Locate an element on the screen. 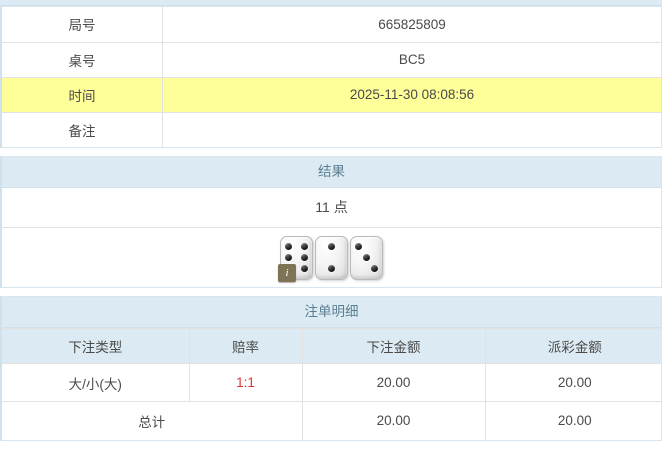 This screenshot has height=461, width=662. table-header-row: 下注类型 赔率 下注金额 派彩金额 is located at coordinates (332, 346).